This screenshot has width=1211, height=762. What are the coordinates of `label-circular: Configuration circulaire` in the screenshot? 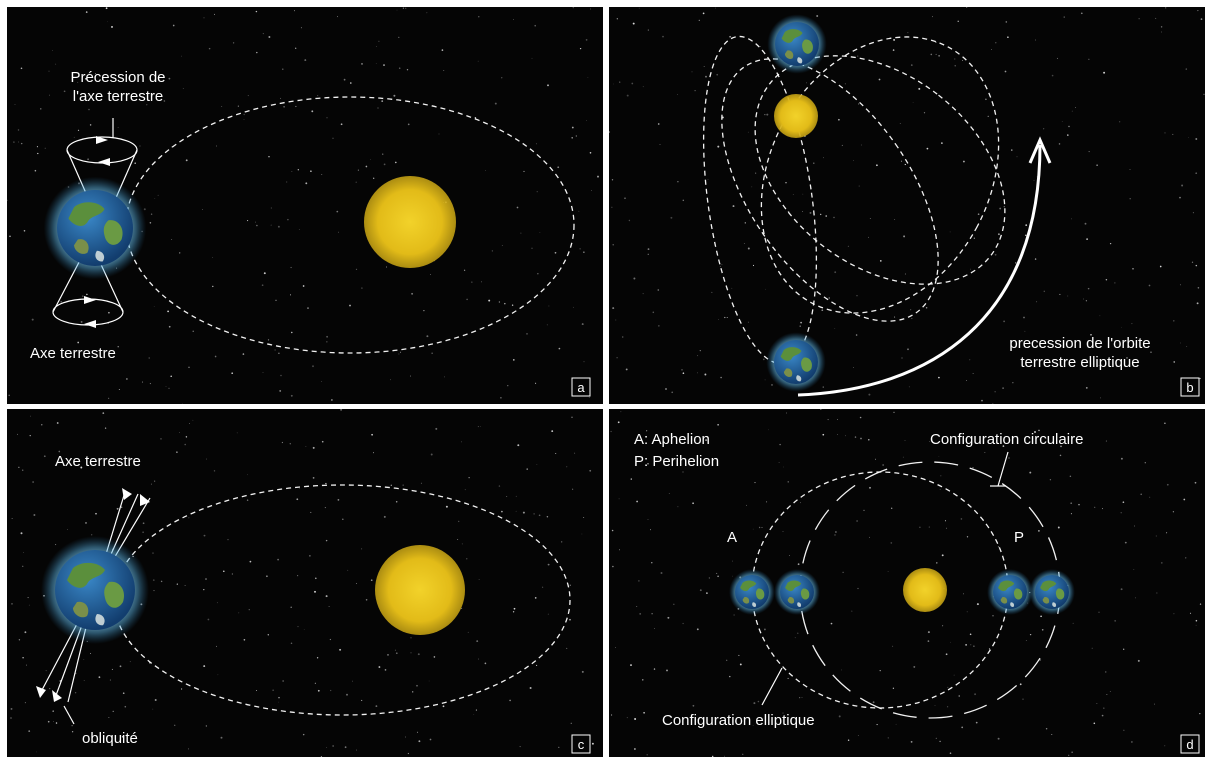 It's located at (1006, 439).